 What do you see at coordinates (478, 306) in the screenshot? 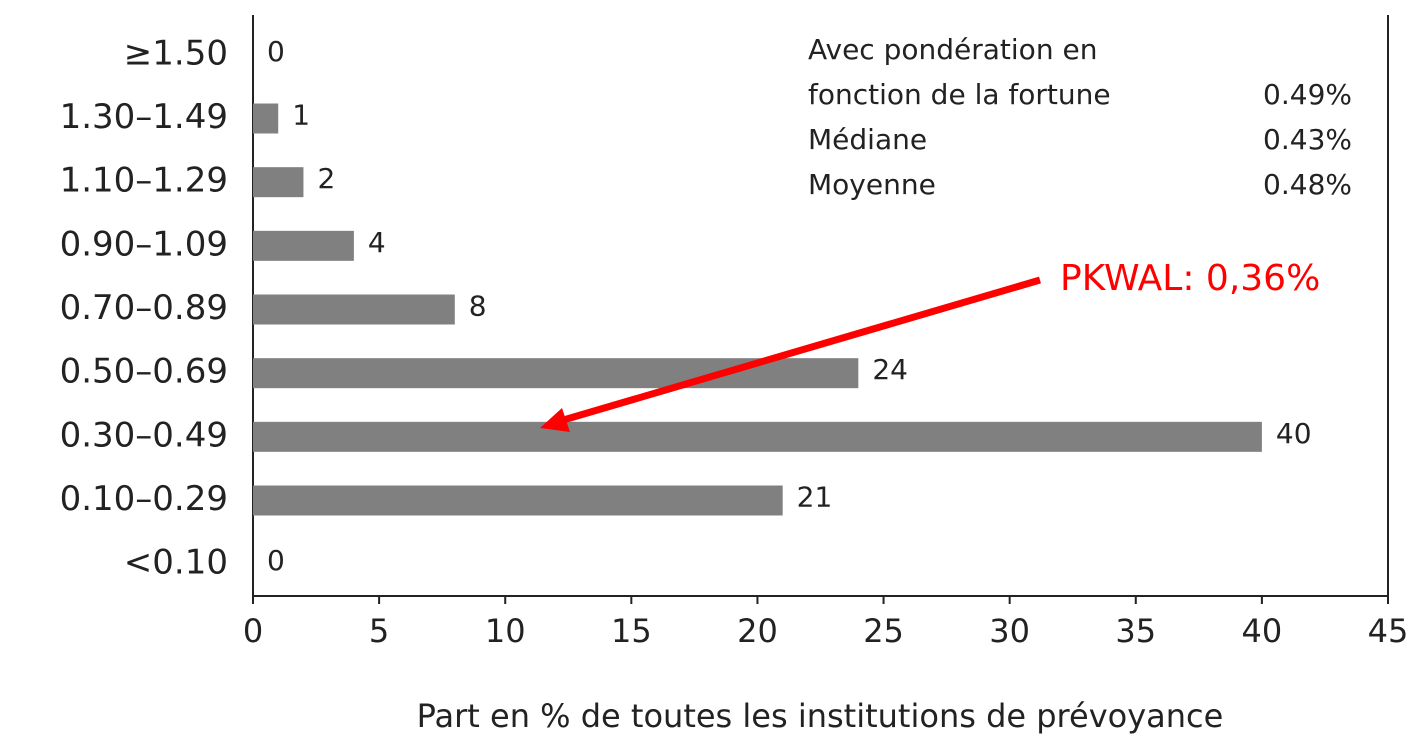
I see `value-label: 8` at bounding box center [478, 306].